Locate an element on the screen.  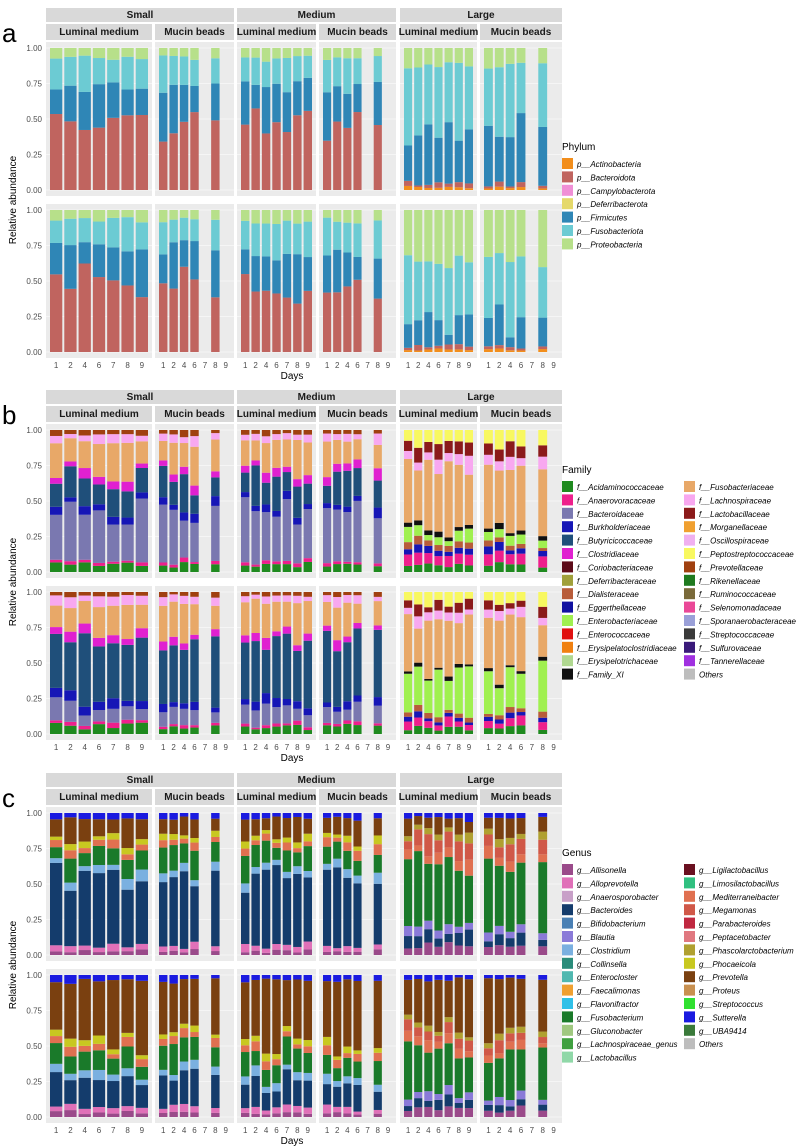
legend-label: f__Deferribacteraceae is located at coordinates (617, 581).